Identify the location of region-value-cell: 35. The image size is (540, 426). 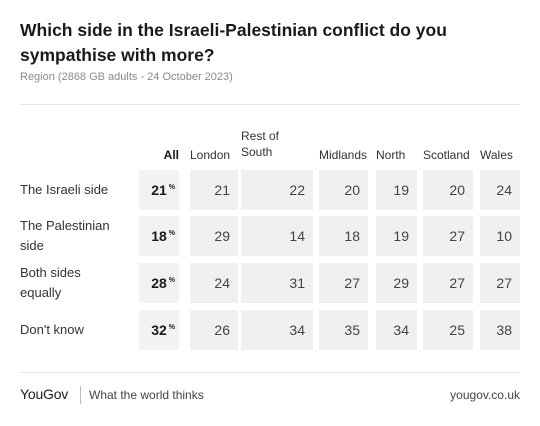
(343, 330).